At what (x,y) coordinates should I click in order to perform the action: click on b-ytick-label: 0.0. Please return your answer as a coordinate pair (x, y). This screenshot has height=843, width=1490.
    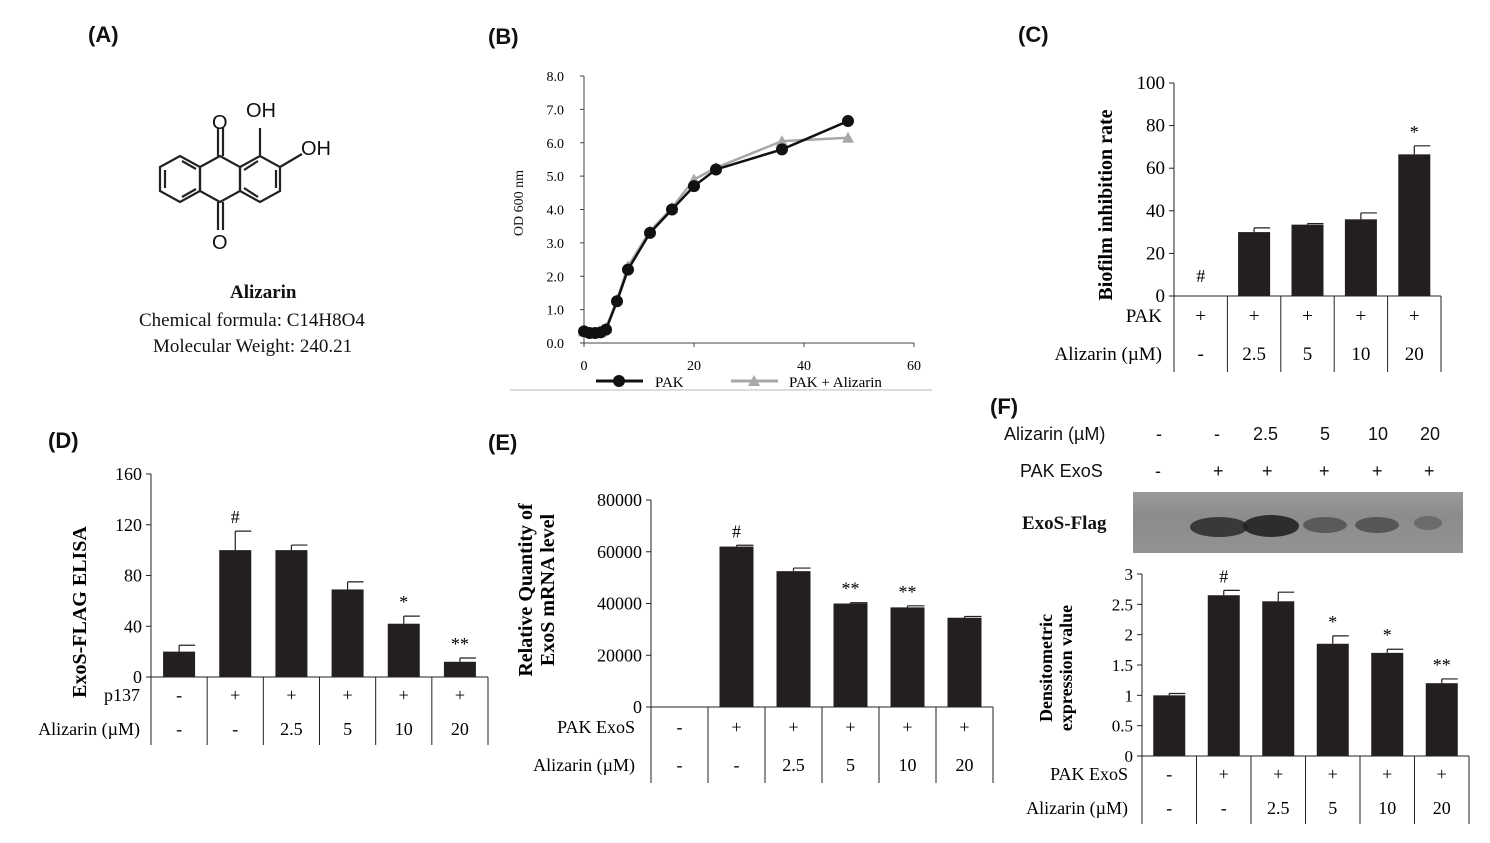
    Looking at the image, I should click on (556, 344).